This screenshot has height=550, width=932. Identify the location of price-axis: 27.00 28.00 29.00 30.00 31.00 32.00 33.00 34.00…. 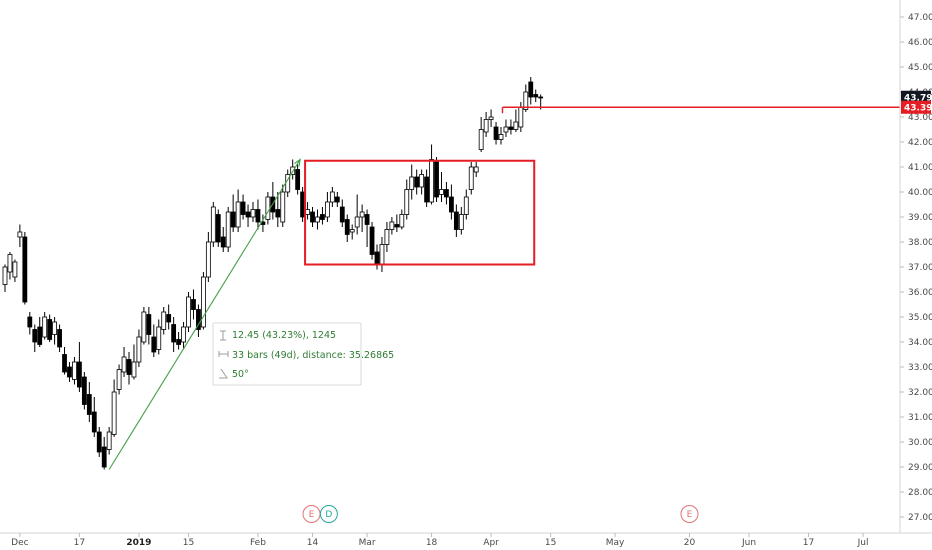
(915, 266).